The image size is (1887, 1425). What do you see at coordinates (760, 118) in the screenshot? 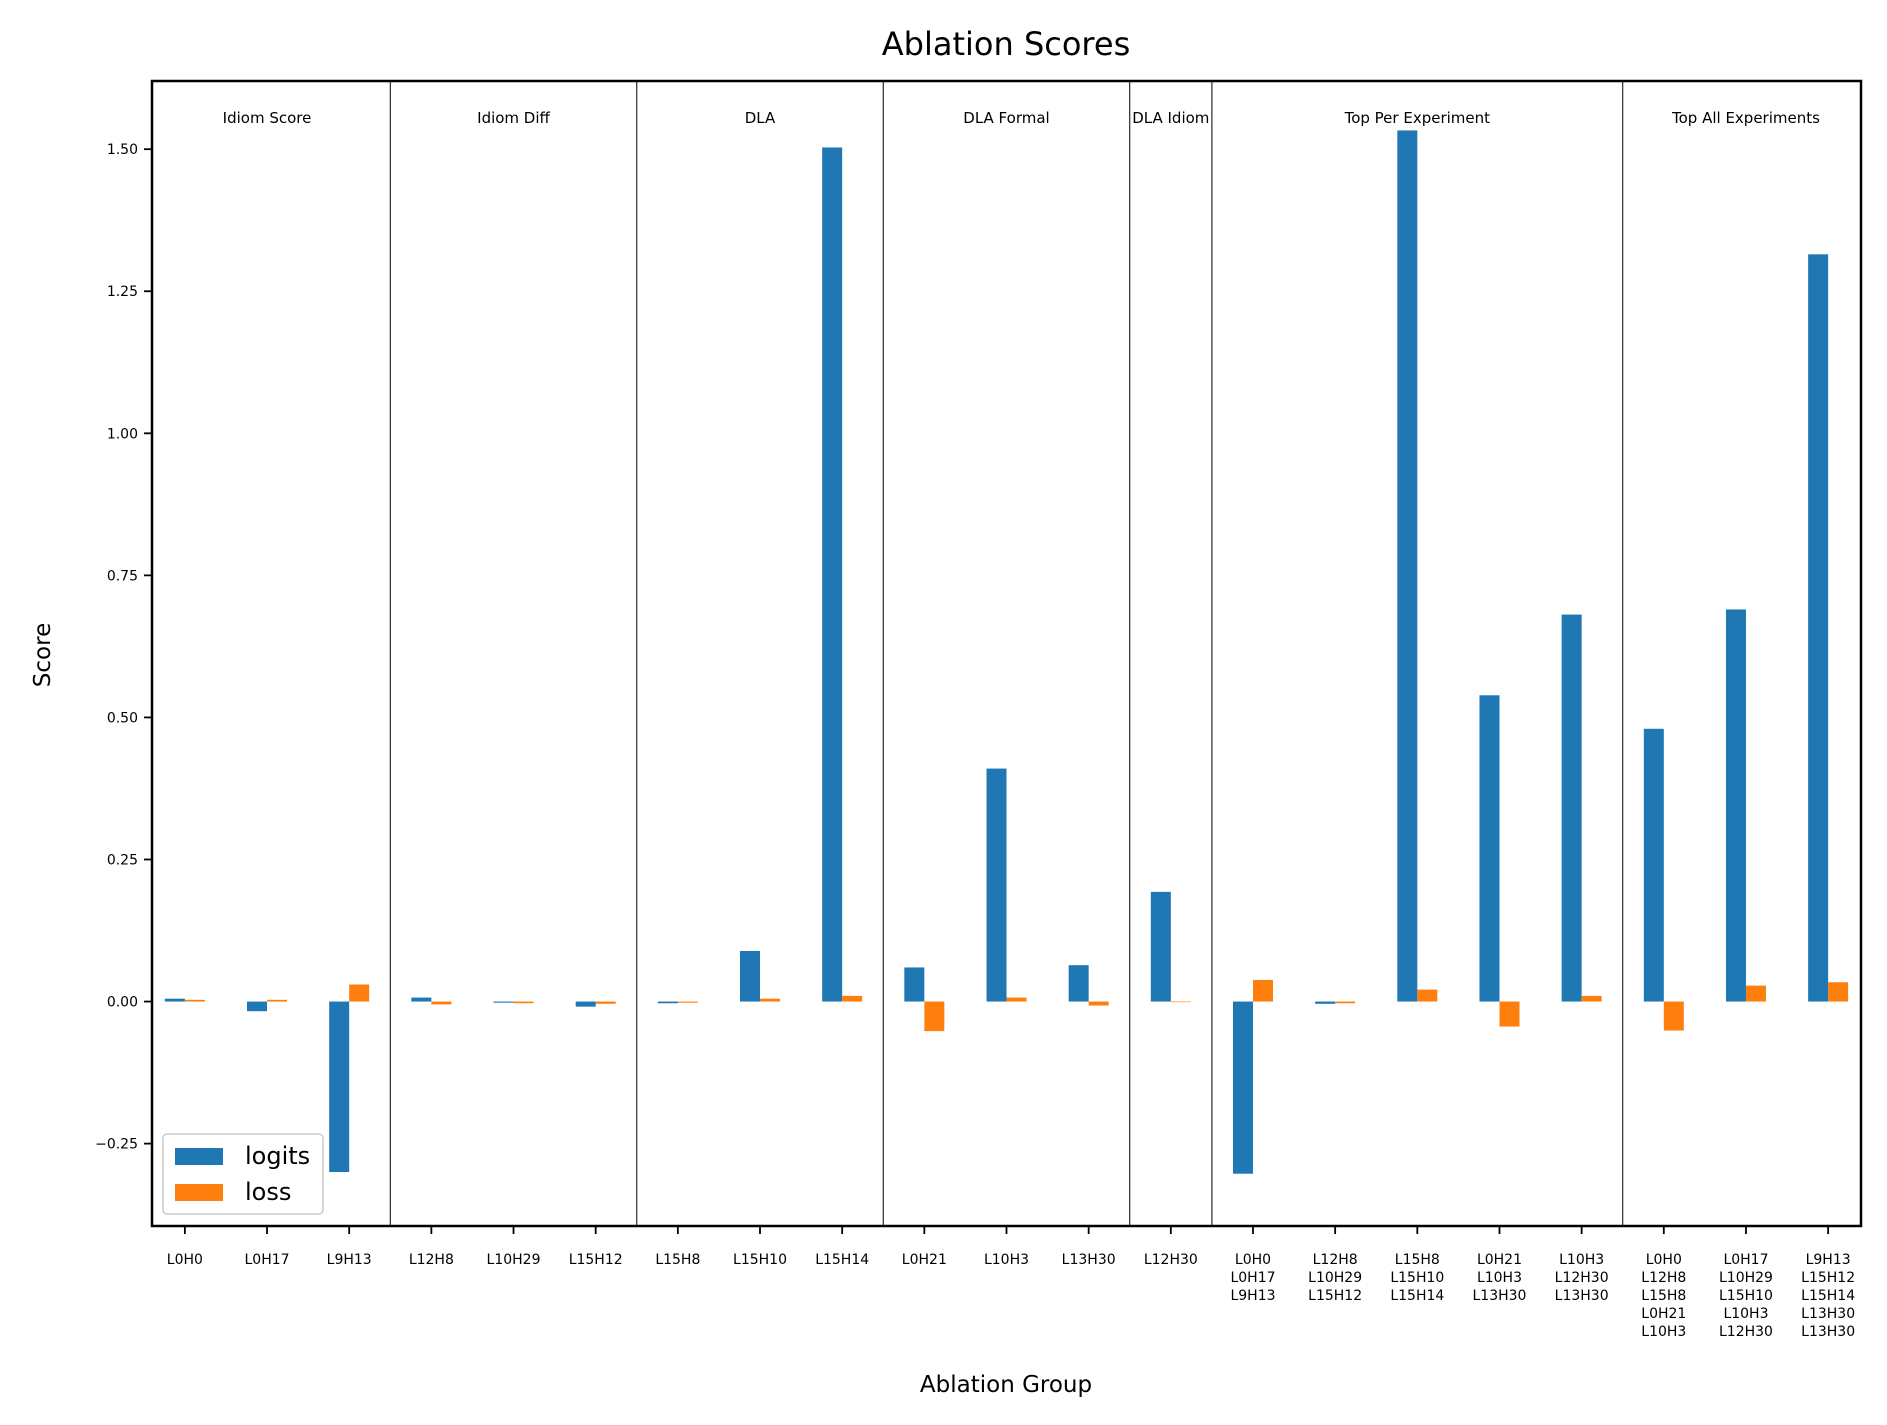
I see `group-label: DLA` at bounding box center [760, 118].